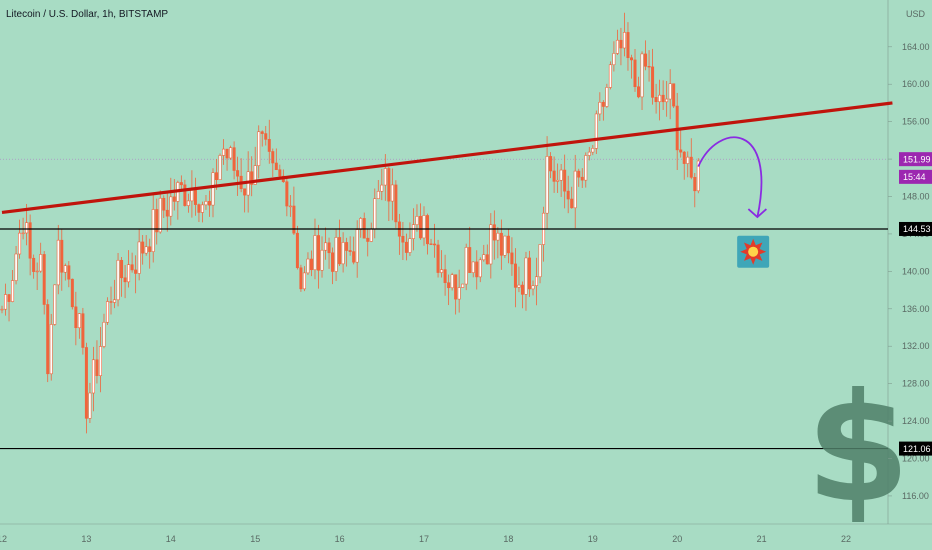 This screenshot has height=550, width=932. I want to click on projection-arrowhead, so click(757, 213).